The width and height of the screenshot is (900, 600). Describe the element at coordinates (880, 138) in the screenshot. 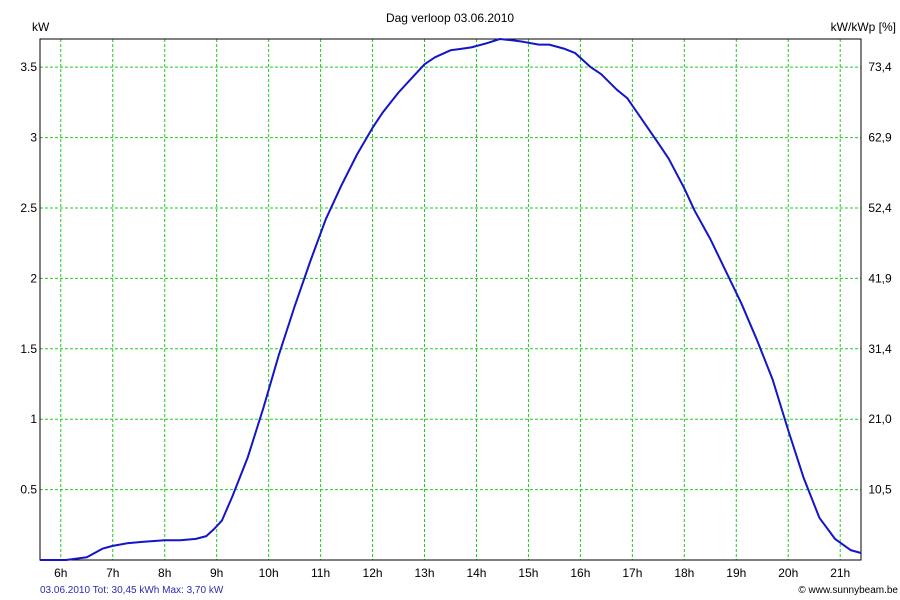

I see `y-right-tick-label: 62,9` at that location.